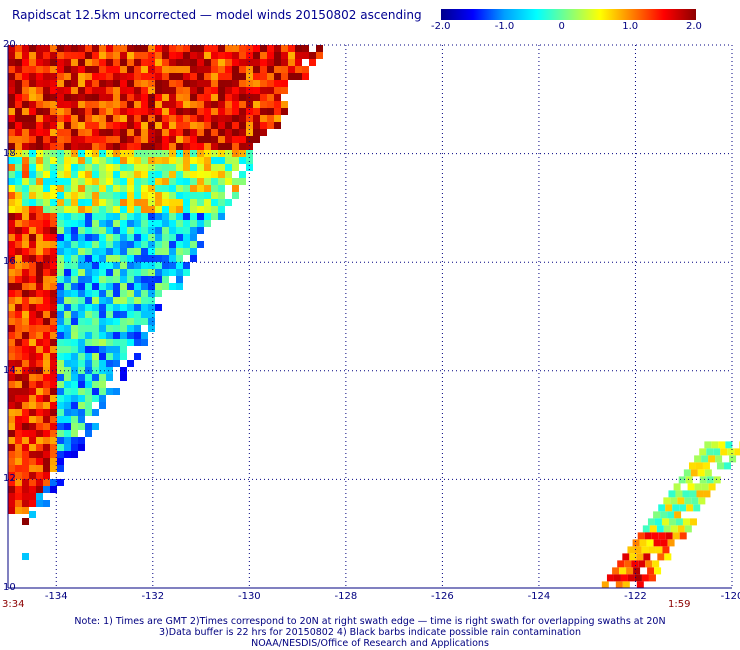 Image resolution: width=740 pixels, height=650 pixels. What do you see at coordinates (9, 587) in the screenshot?
I see `y-tick-label: 10` at bounding box center [9, 587].